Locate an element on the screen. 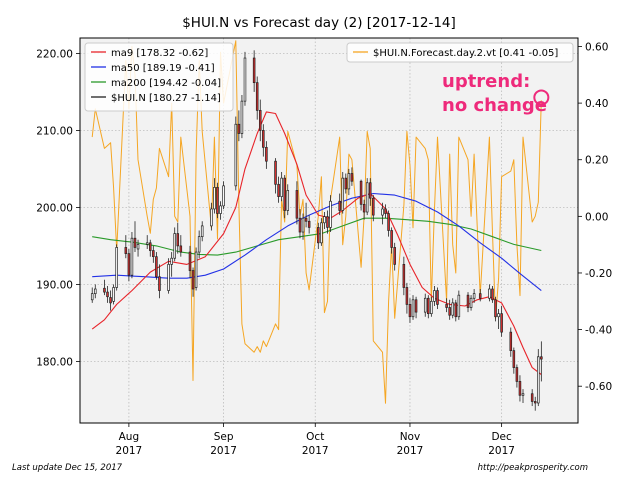 This screenshot has height=480, width=640. legend-ma200-label: ma200 [194.42 -0.04] is located at coordinates (166, 83).